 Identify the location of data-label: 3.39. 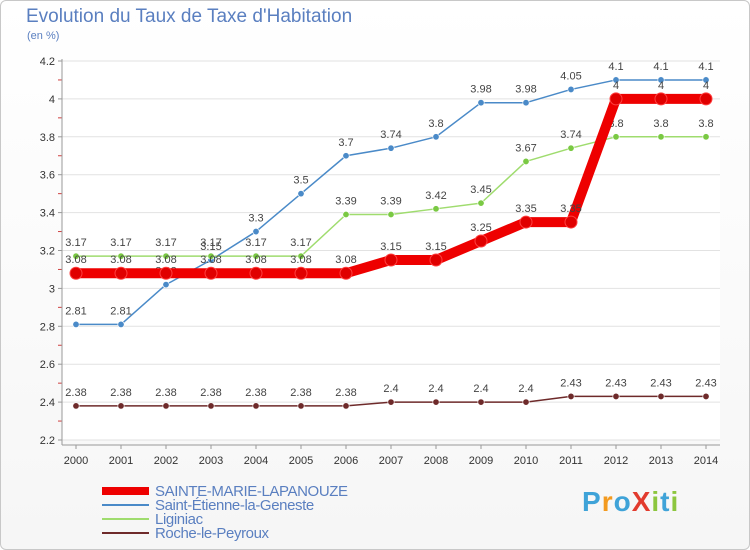
(390, 201).